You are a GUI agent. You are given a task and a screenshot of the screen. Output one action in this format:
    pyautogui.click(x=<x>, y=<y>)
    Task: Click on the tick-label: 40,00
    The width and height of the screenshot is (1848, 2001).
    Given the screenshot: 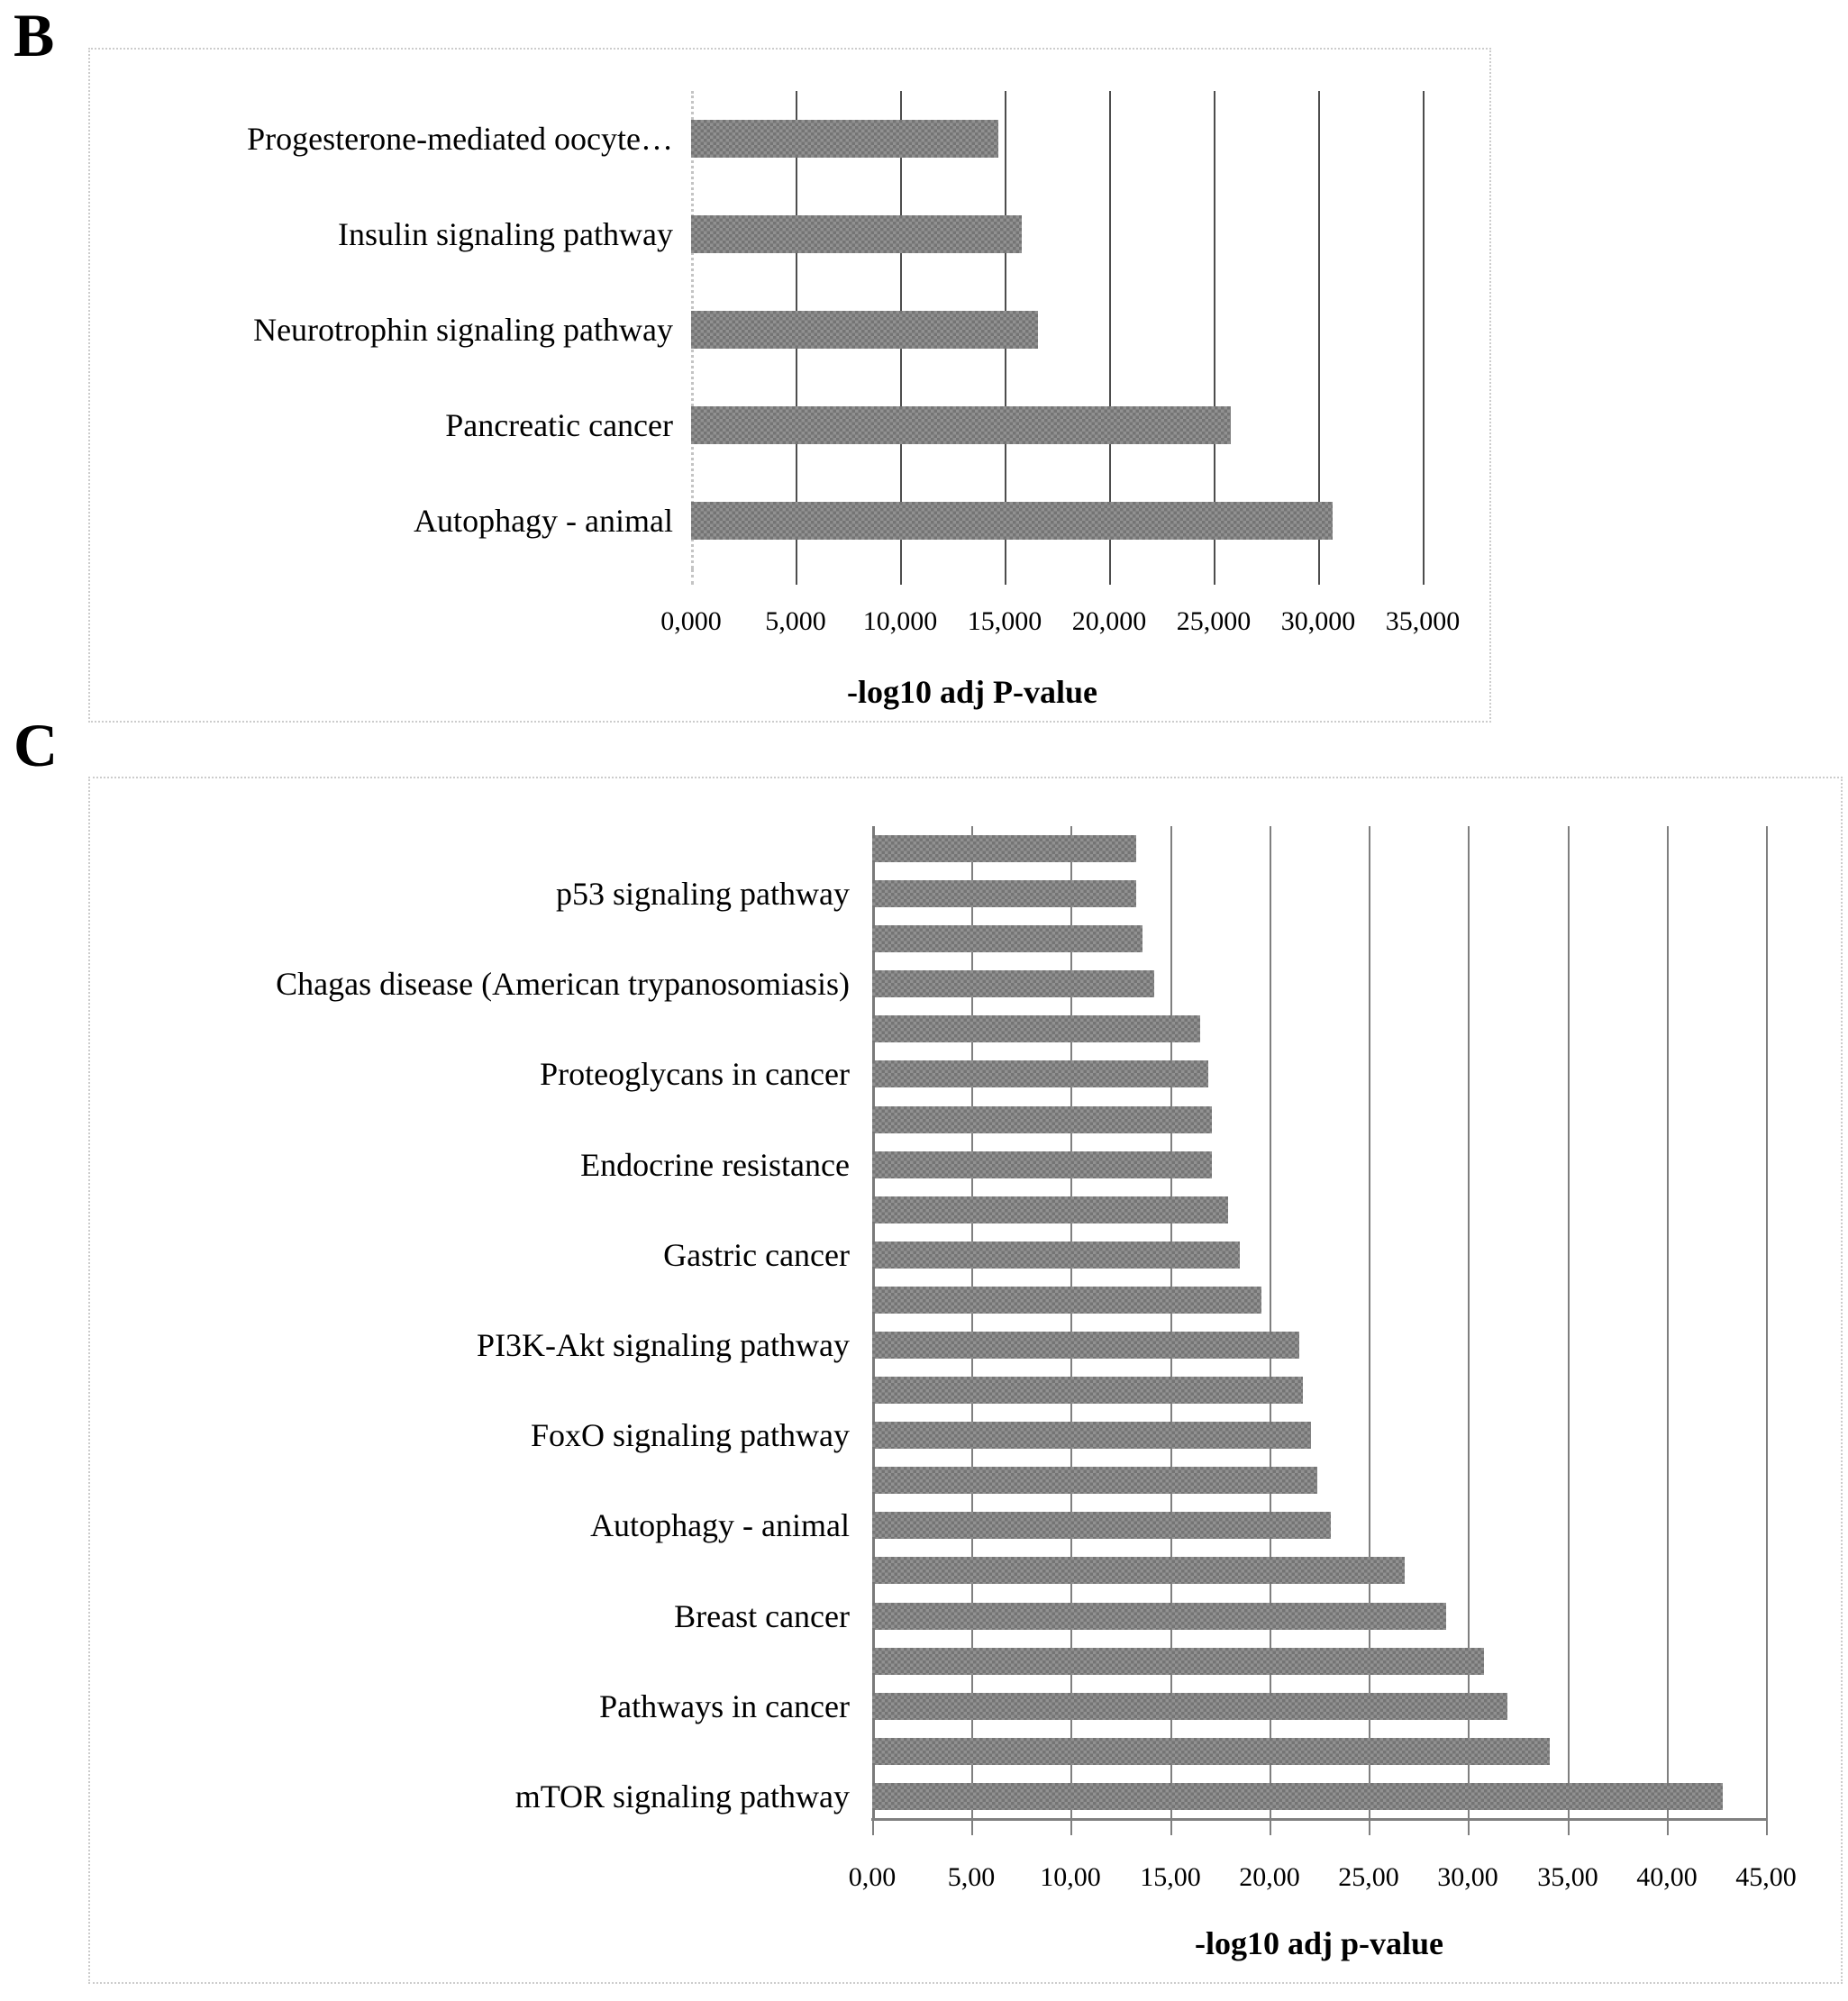 What is the action you would take?
    pyautogui.click(x=1667, y=1877)
    